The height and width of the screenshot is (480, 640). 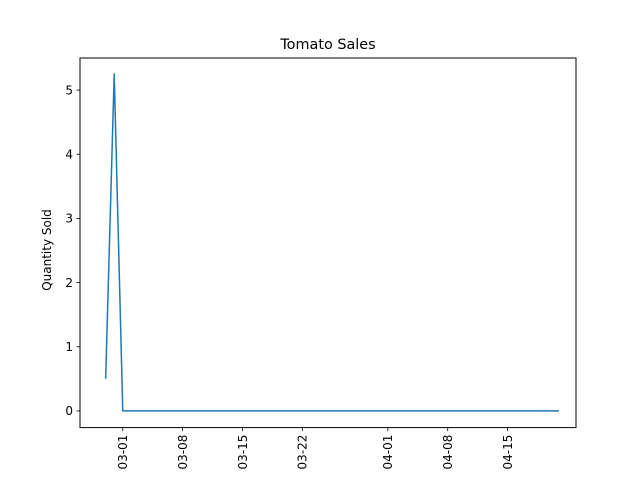 What do you see at coordinates (508, 452) in the screenshot?
I see `x-tick-label: 04-15` at bounding box center [508, 452].